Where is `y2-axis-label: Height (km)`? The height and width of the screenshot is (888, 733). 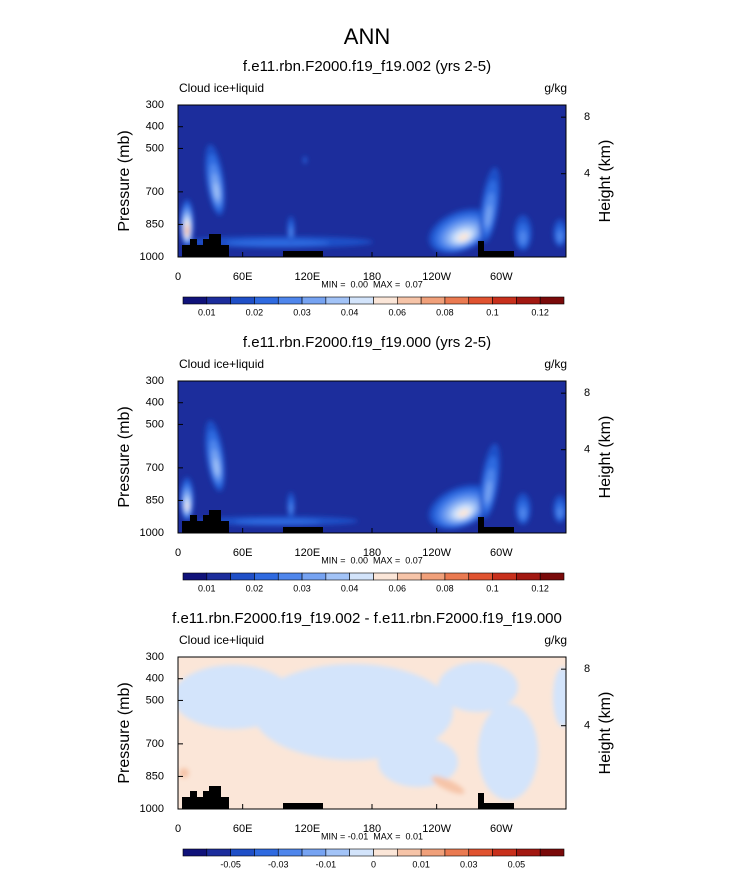 y2-axis-label: Height (km) is located at coordinates (605, 457).